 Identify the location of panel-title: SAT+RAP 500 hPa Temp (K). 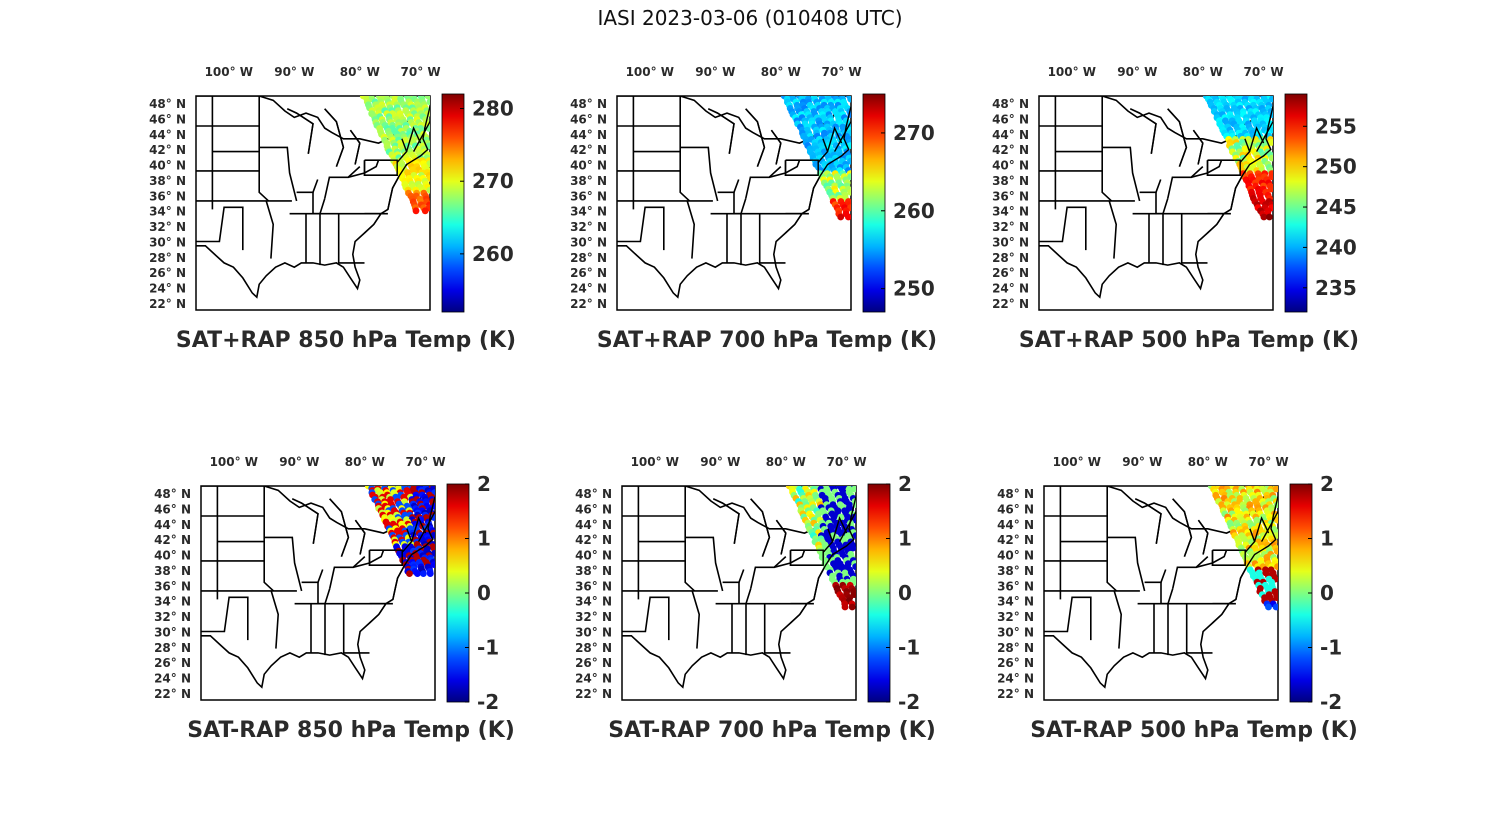
(1189, 340).